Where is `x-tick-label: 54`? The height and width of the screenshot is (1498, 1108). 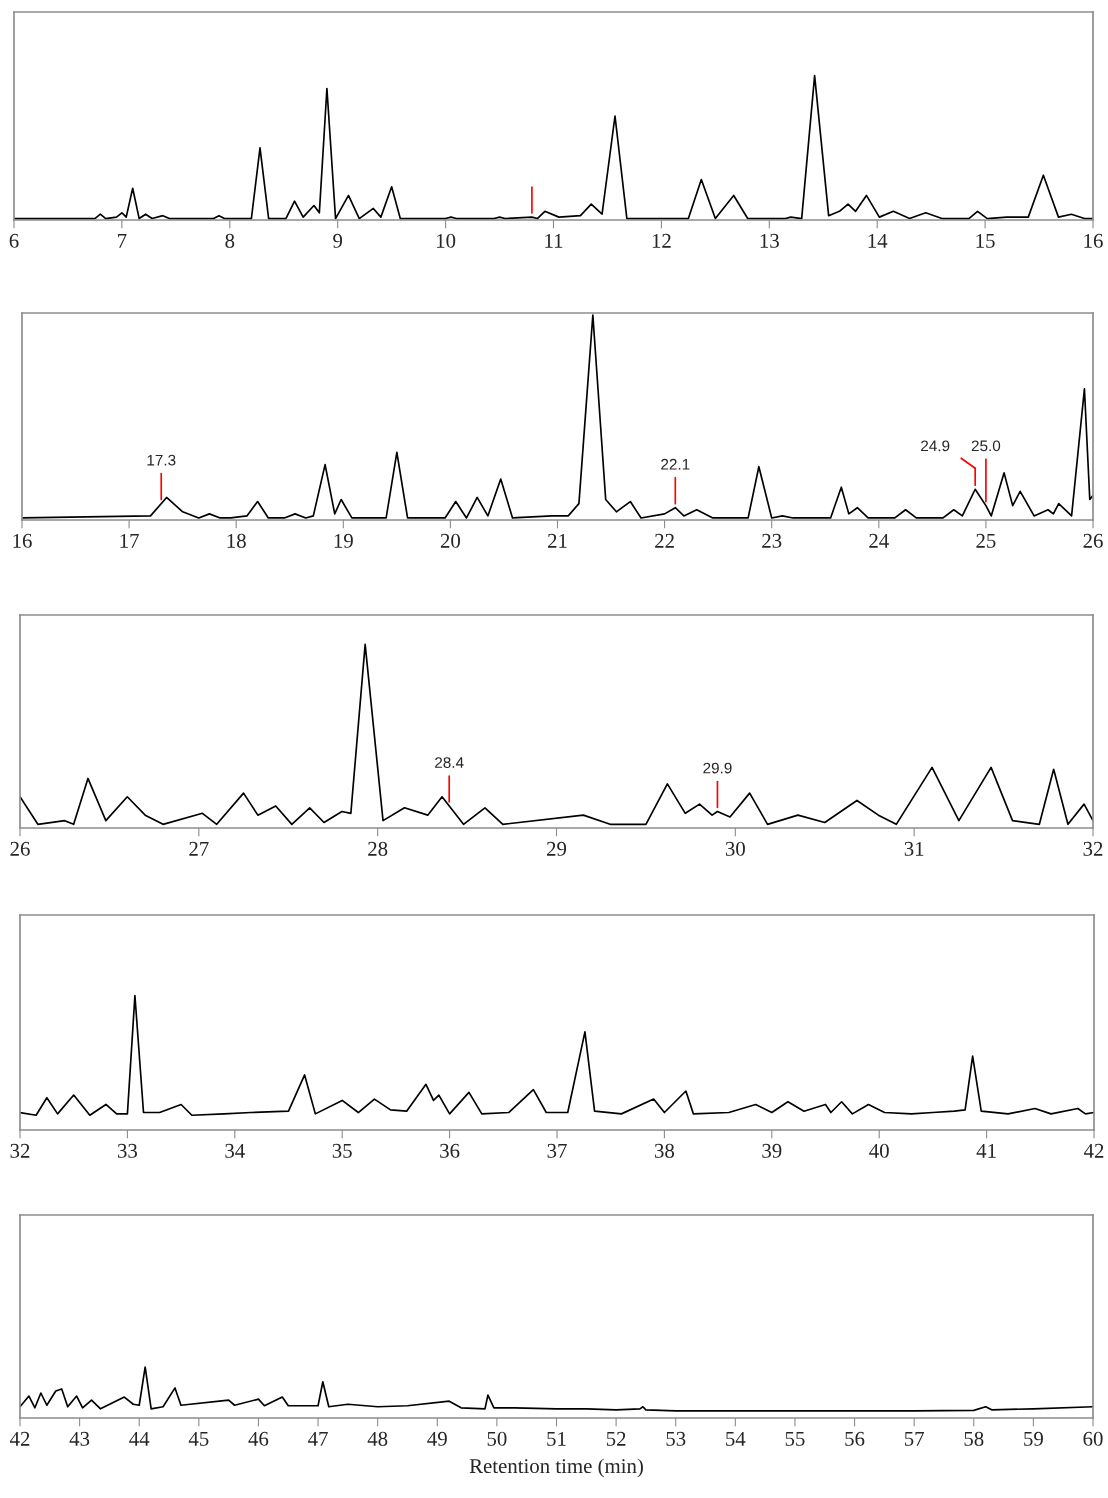 x-tick-label: 54 is located at coordinates (736, 1438).